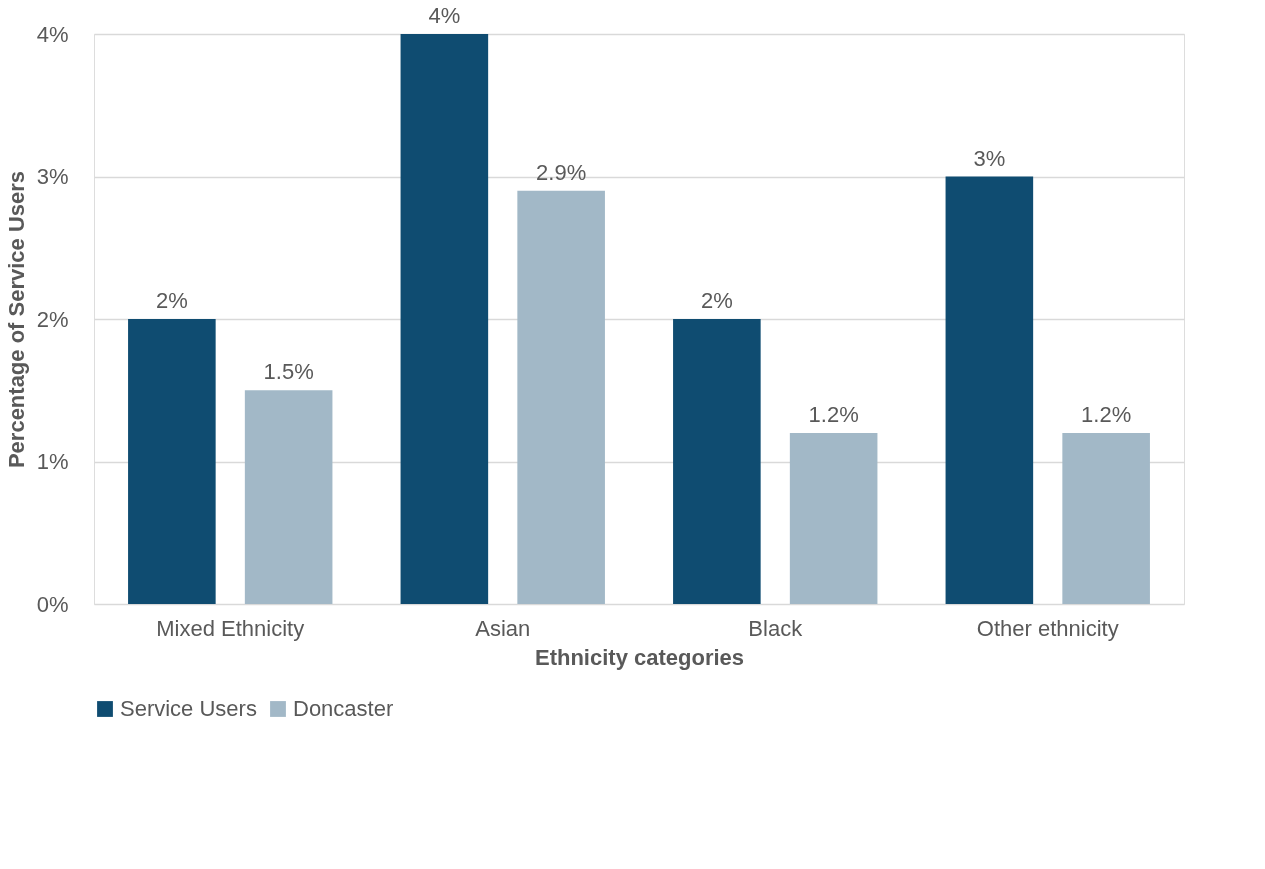 The height and width of the screenshot is (869, 1265). I want to click on legend-label: Doncaster, so click(343, 708).